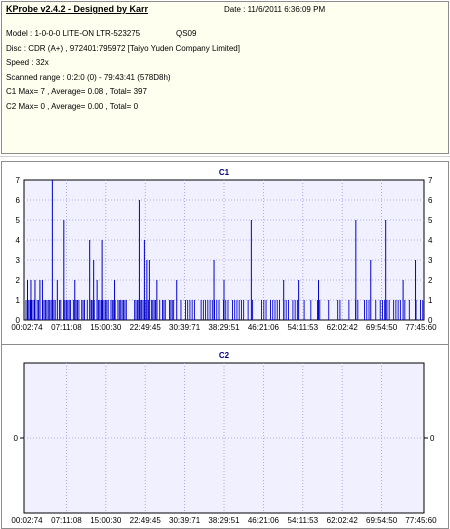 The width and height of the screenshot is (450, 529). What do you see at coordinates (18, 300) in the screenshot?
I see `y-tick-label-left: 1` at bounding box center [18, 300].